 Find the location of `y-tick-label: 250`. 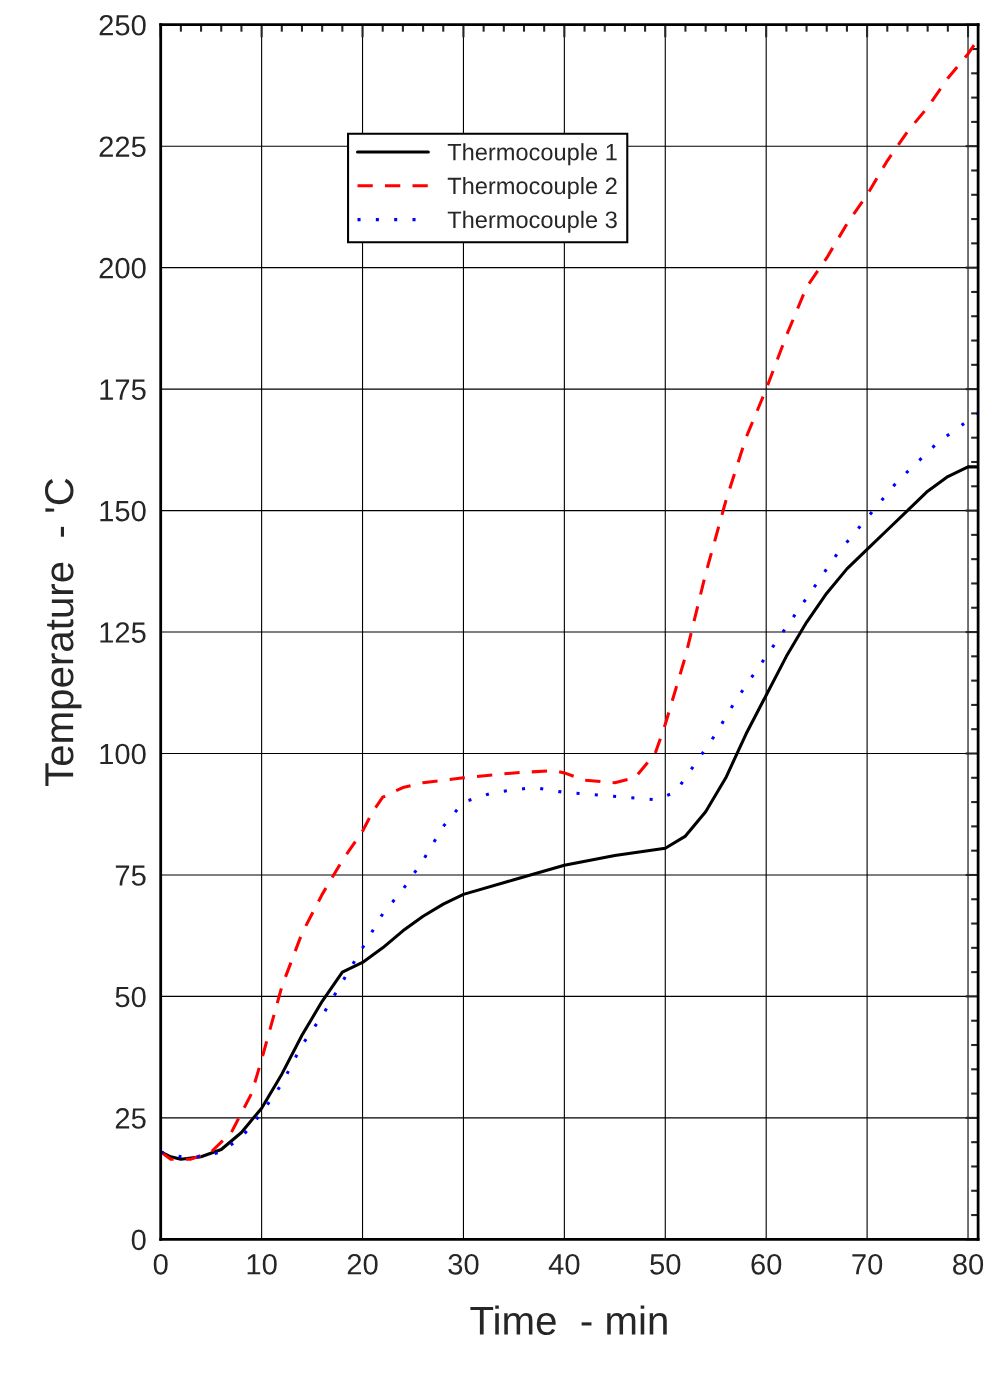

y-tick-label: 250 is located at coordinates (122, 25).